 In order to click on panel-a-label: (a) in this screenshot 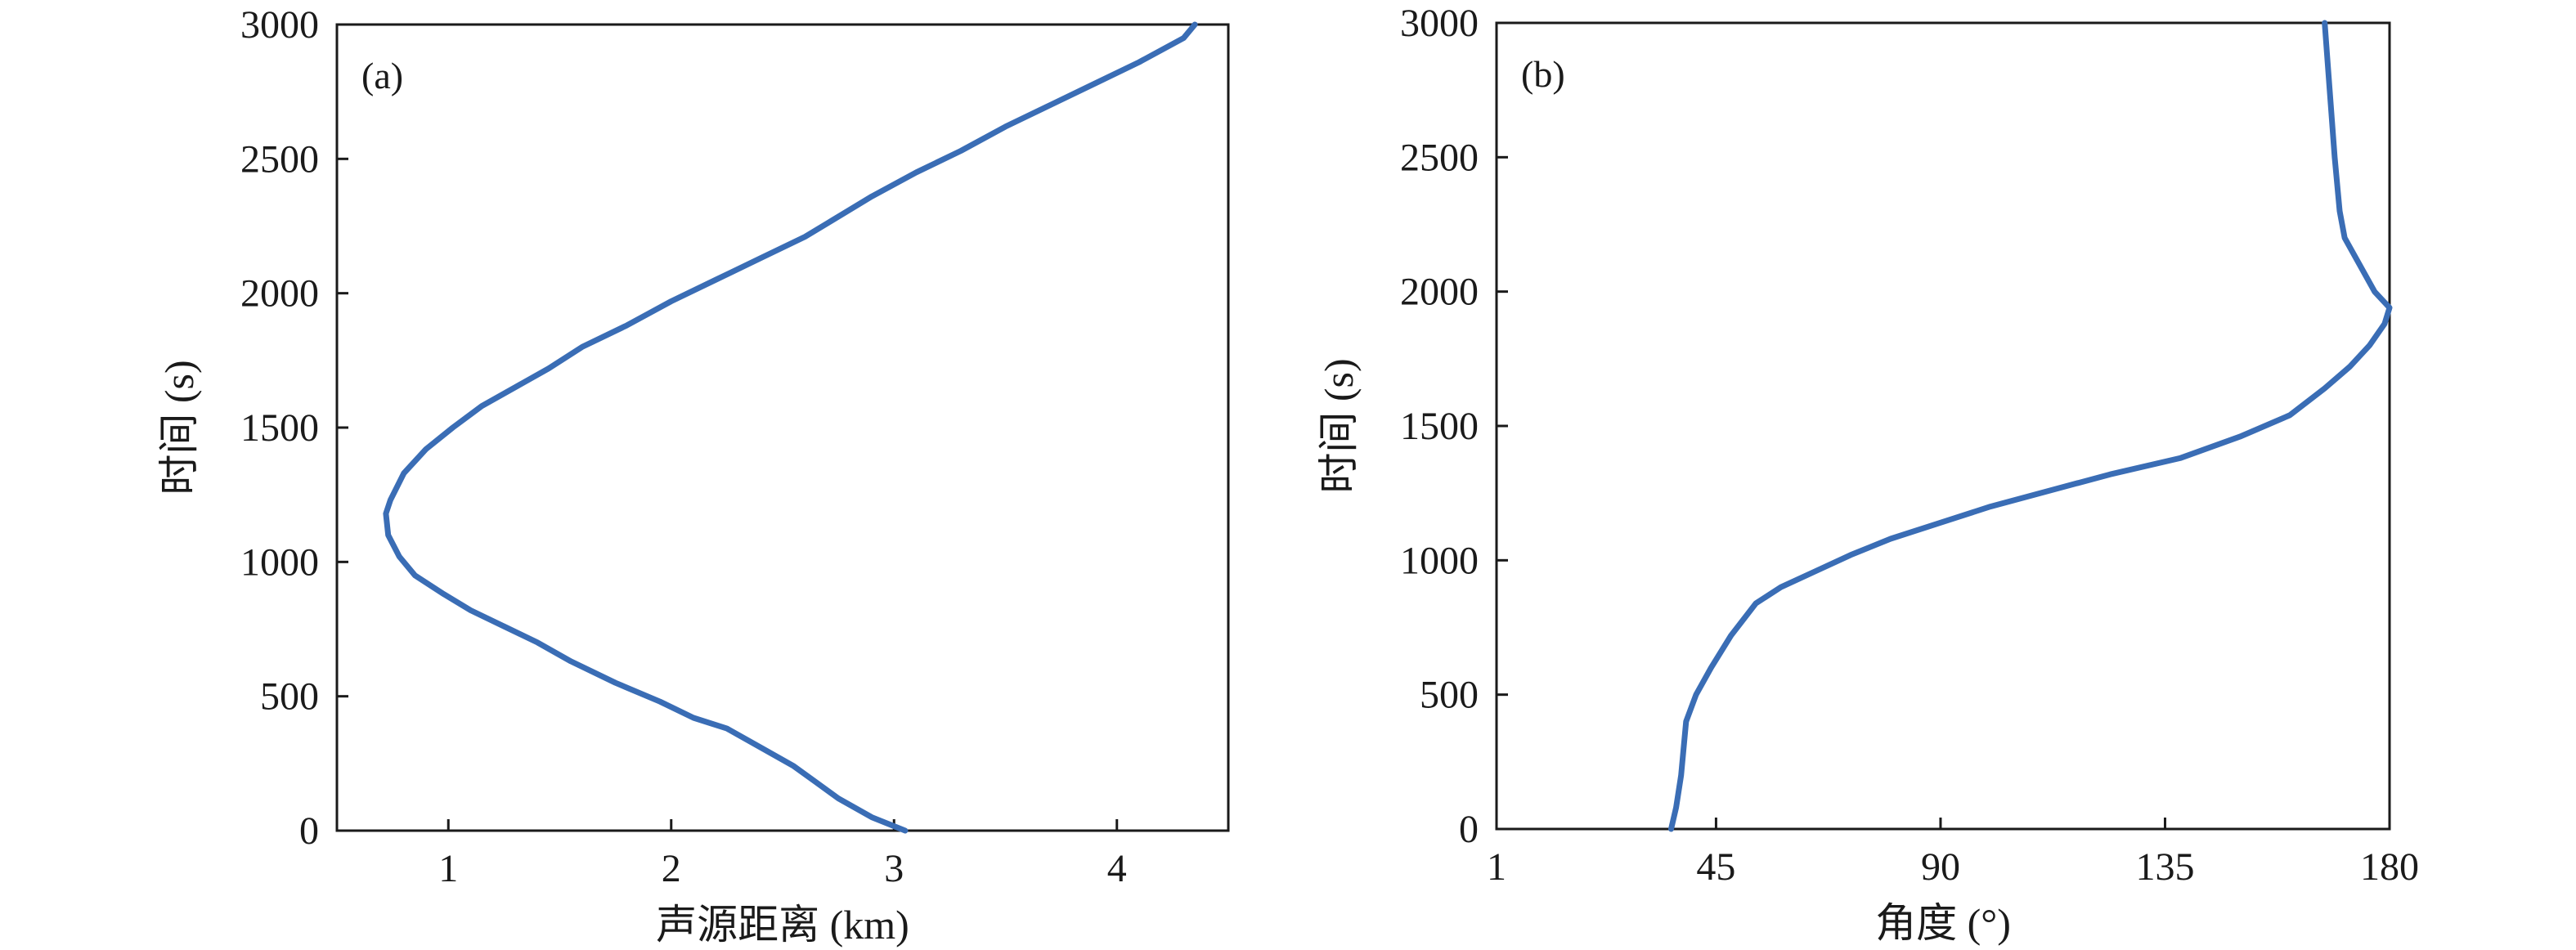, I will do `click(382, 75)`.